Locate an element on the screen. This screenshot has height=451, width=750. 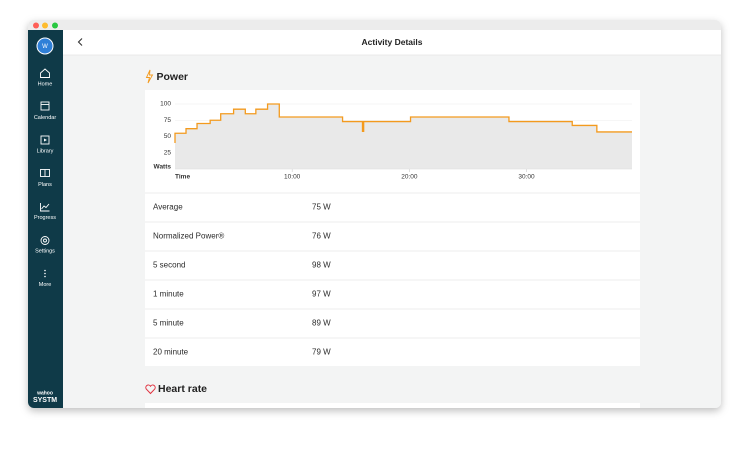
stat-value: 89 W is located at coordinates (321, 323).